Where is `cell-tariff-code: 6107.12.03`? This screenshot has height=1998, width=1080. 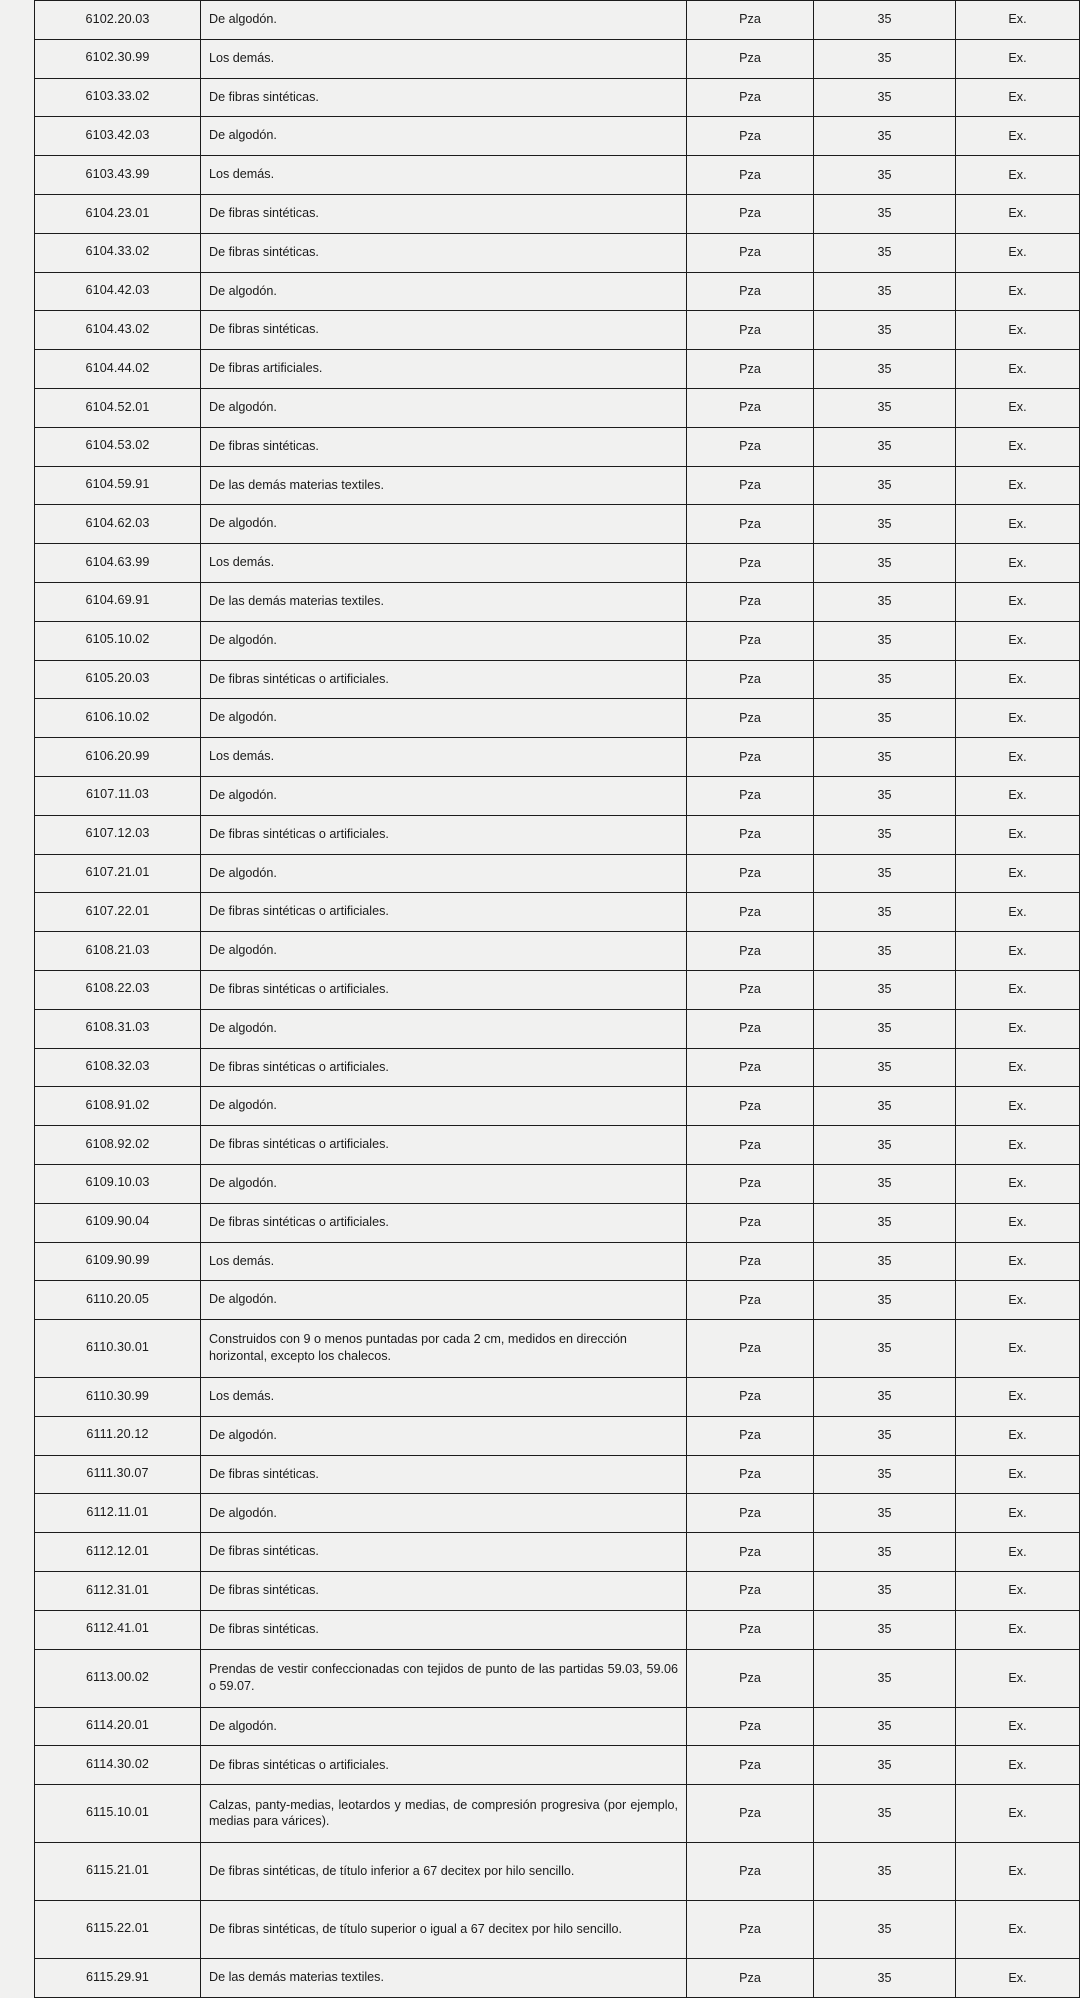 cell-tariff-code: 6107.12.03 is located at coordinates (117, 834).